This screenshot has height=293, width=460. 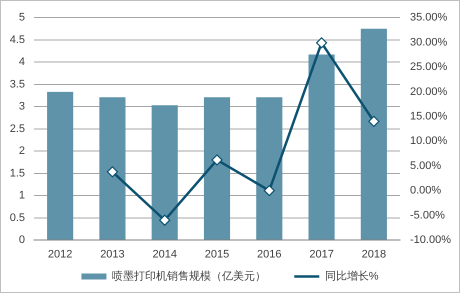 I want to click on legend-label: 喷墨打印机销售规模（亿美元）, so click(x=198, y=276).